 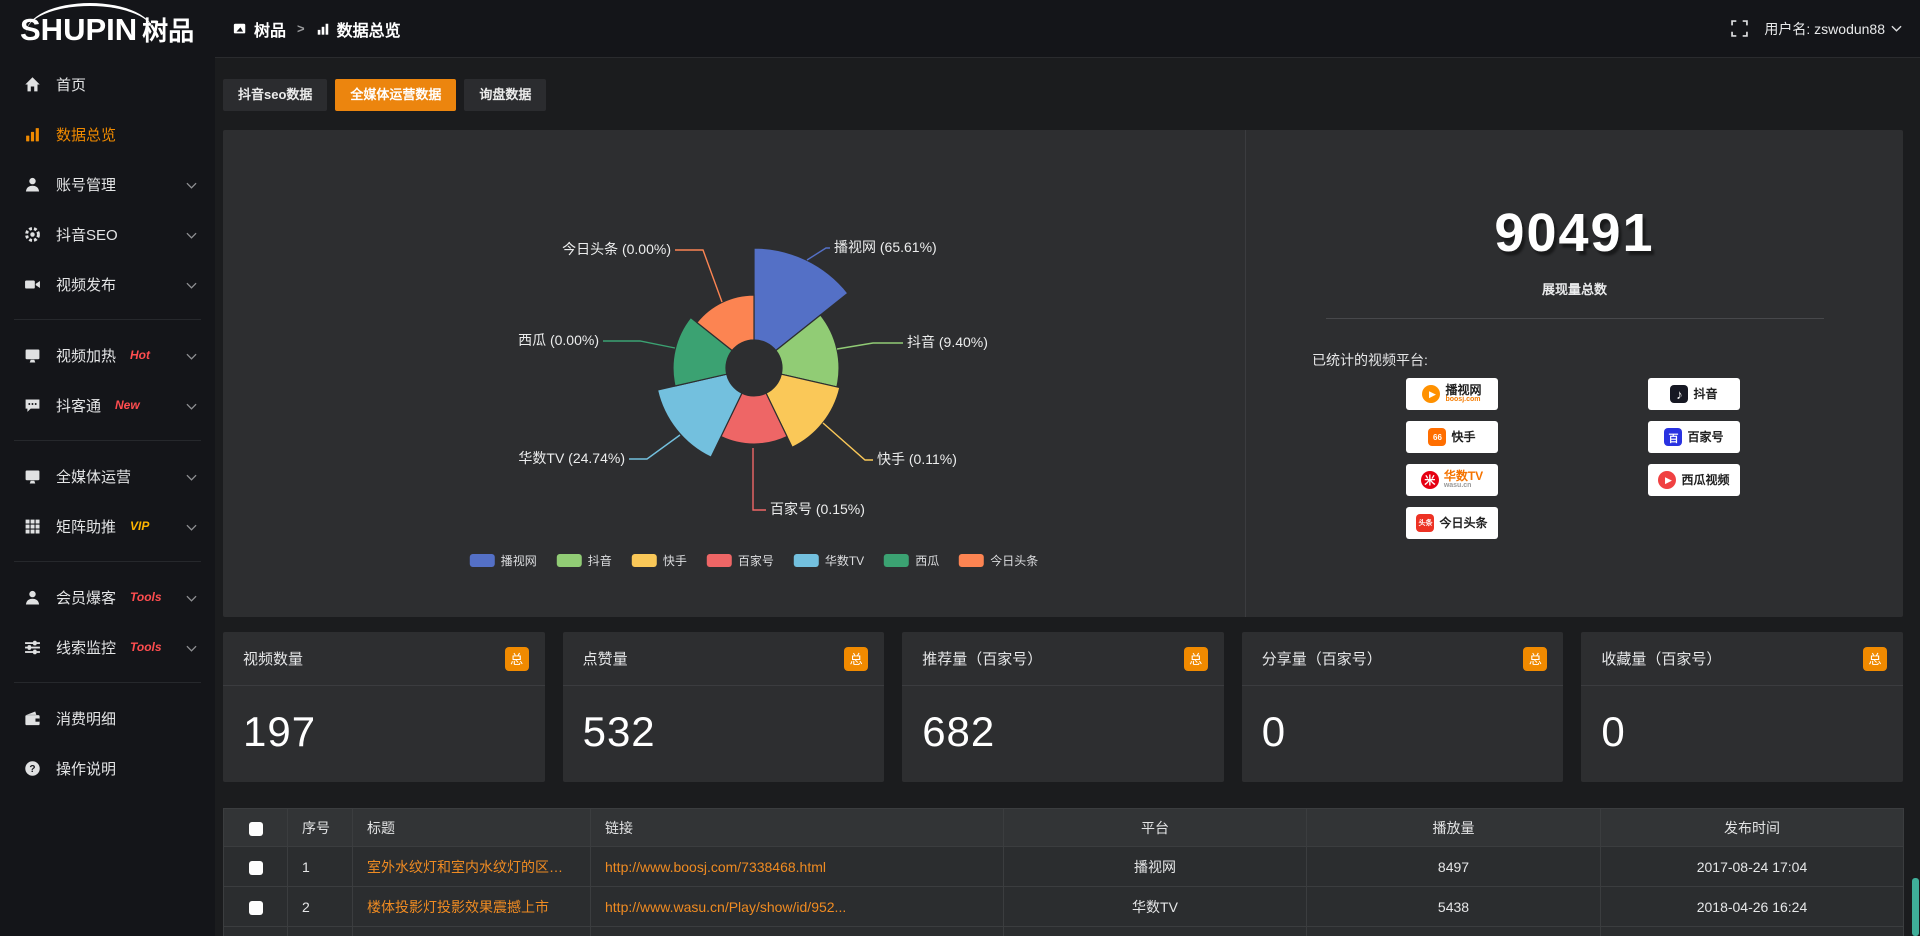 I want to click on sidebar-item-抖客通: 抖客通 New, so click(x=107, y=405).